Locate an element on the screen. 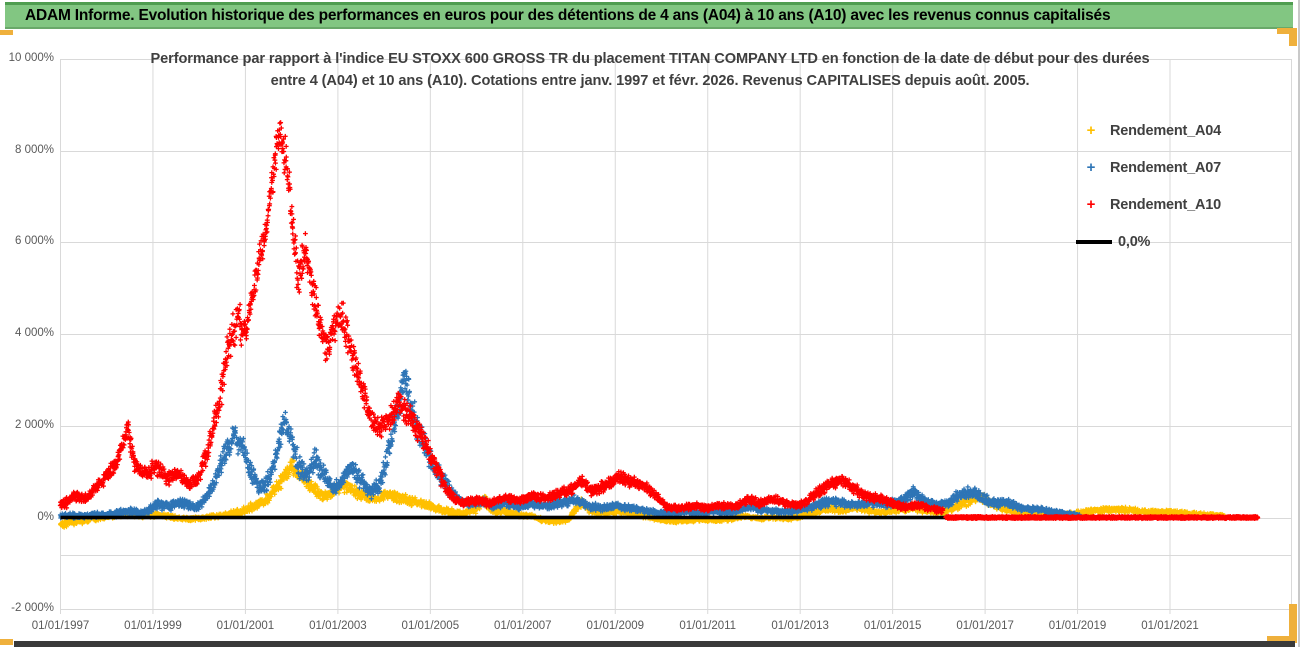 The image size is (1302, 647). x-axis-tick-label: 01/01/2007 is located at coordinates (523, 626).